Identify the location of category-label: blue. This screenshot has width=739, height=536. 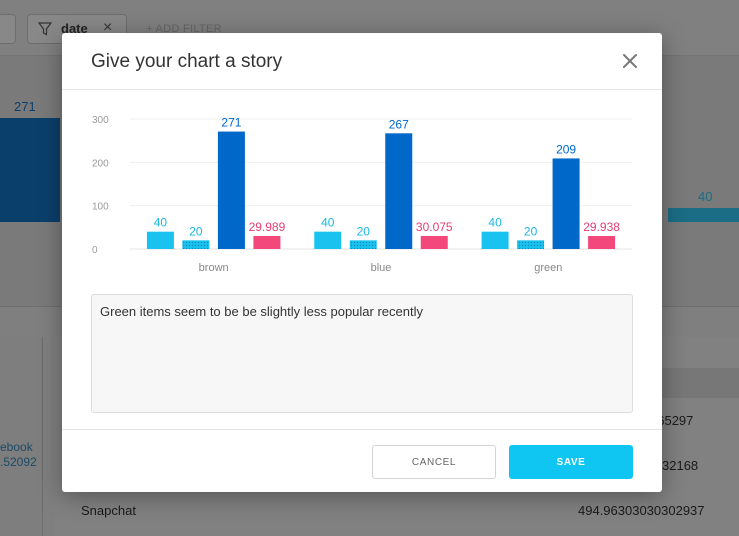
(381, 268).